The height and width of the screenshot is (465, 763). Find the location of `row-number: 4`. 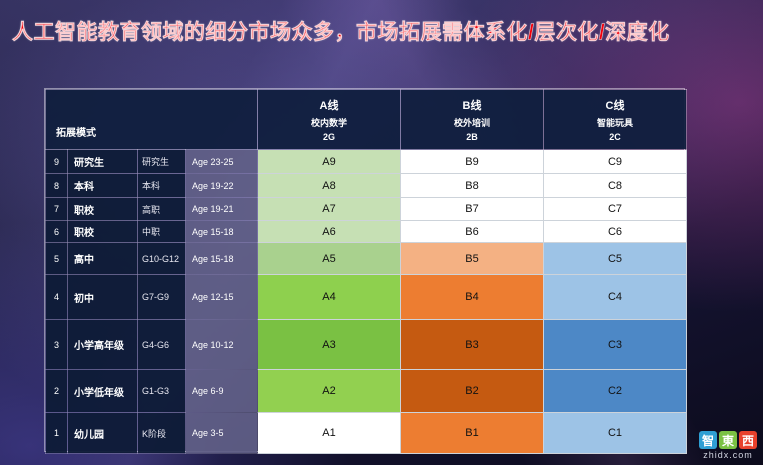

row-number: 4 is located at coordinates (56, 297).